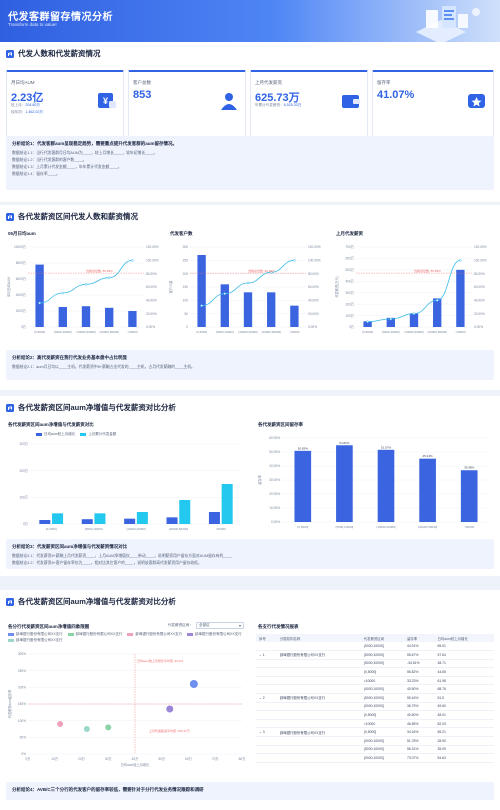  What do you see at coordinates (21, 311) in the screenshot?
I see `y-tick-label: 2000万` at bounding box center [21, 311].